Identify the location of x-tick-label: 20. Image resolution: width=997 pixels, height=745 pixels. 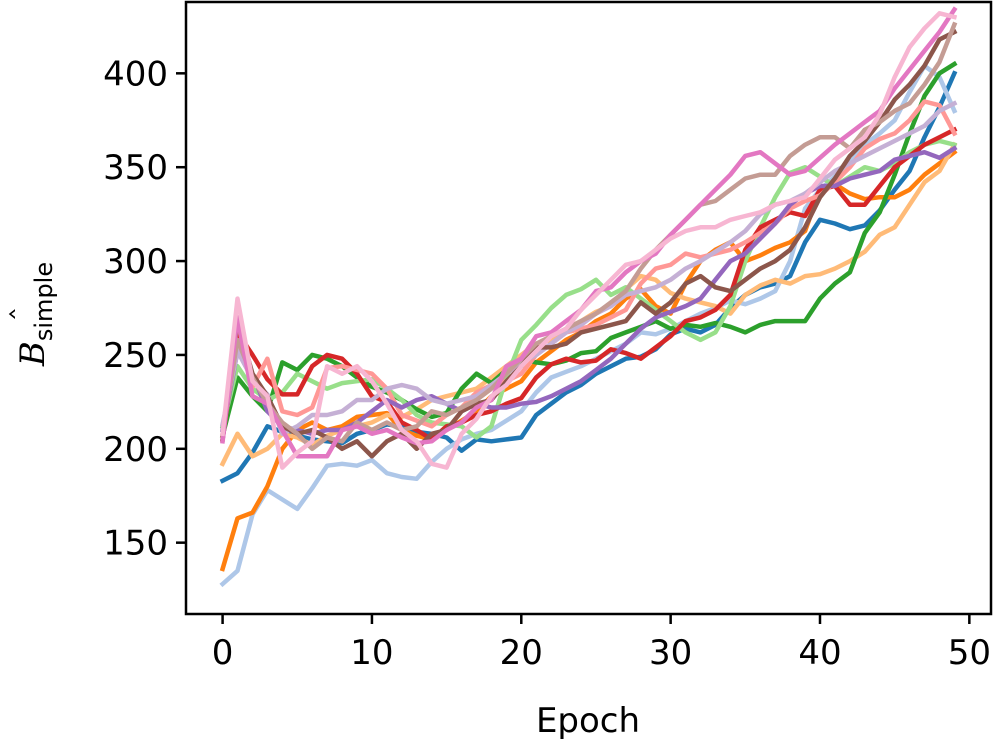
(521, 653).